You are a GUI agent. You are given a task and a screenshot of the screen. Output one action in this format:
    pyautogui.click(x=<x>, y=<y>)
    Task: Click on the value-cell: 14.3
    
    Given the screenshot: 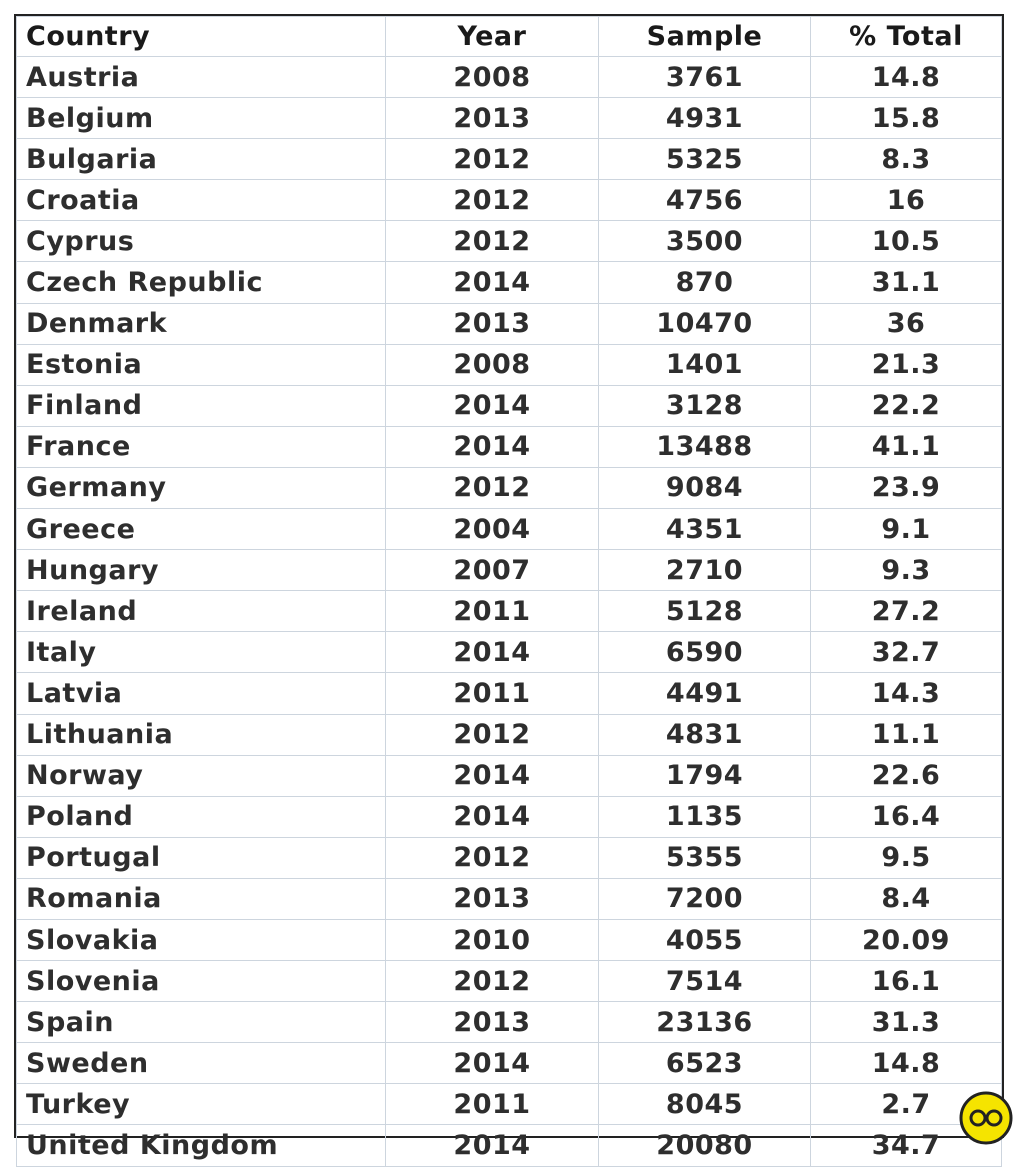 What is the action you would take?
    pyautogui.click(x=906, y=693)
    